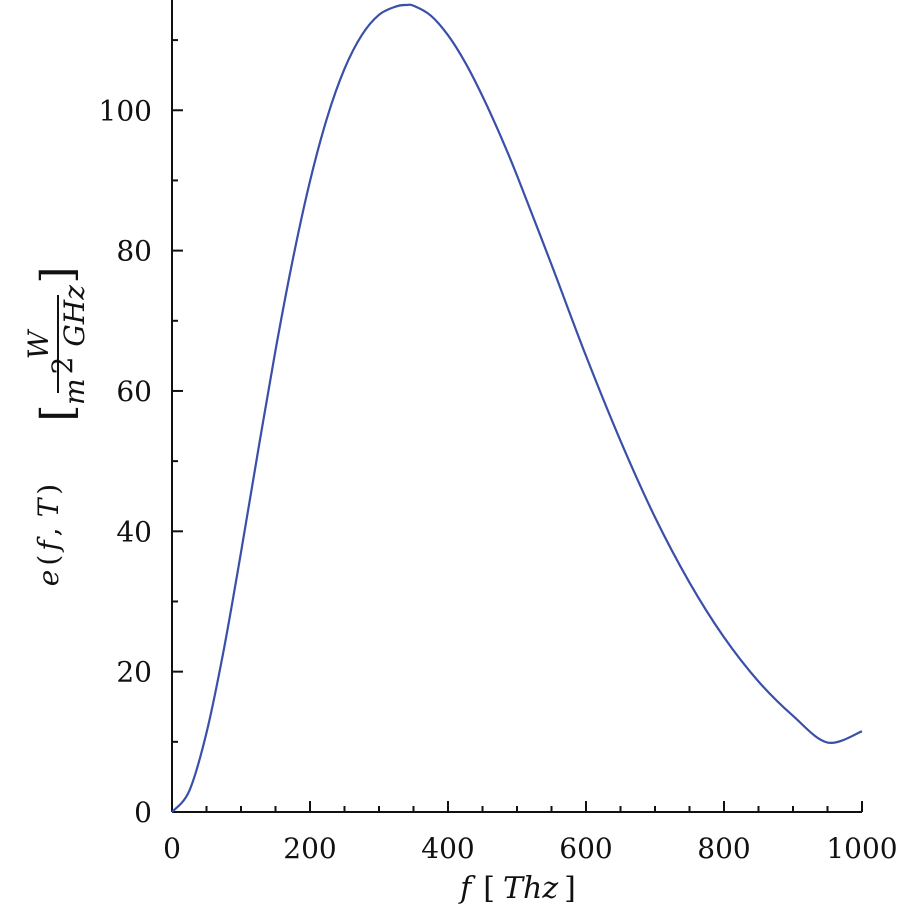 This screenshot has height=910, width=908. What do you see at coordinates (530, 888) in the screenshot?
I see `x-axis-unit: Thz` at bounding box center [530, 888].